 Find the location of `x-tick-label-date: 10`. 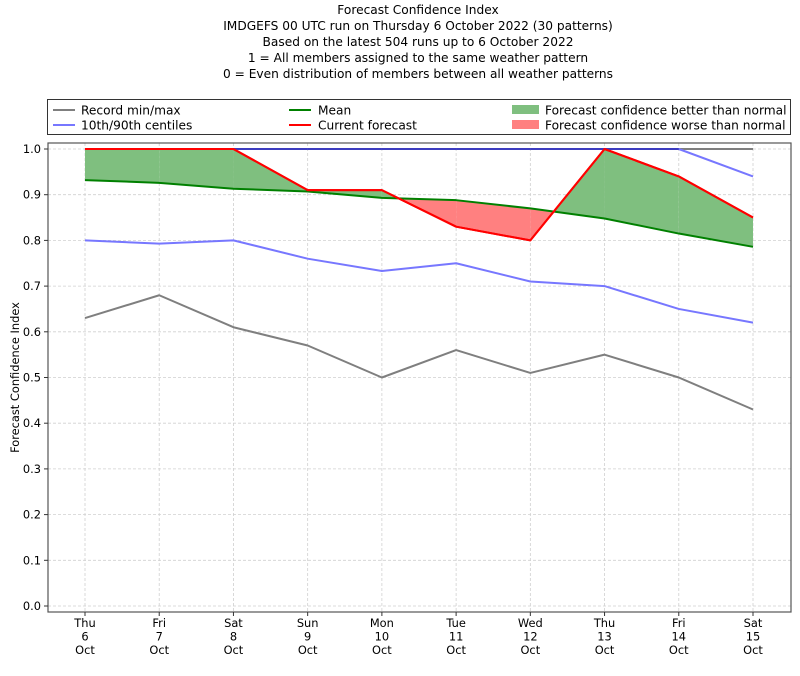

x-tick-label-date: 10 is located at coordinates (382, 637).